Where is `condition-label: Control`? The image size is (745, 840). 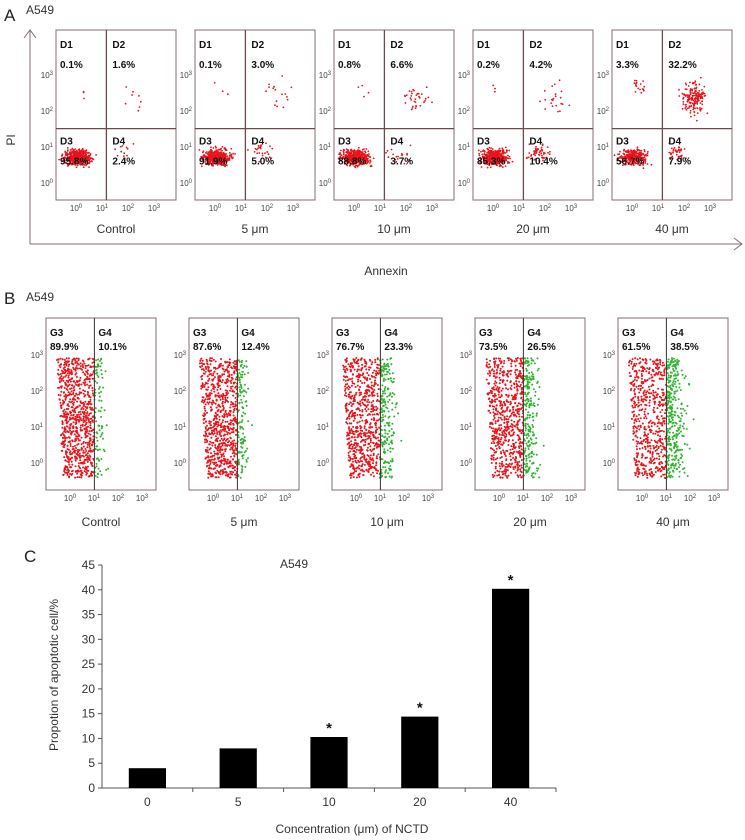
condition-label: Control is located at coordinates (116, 229).